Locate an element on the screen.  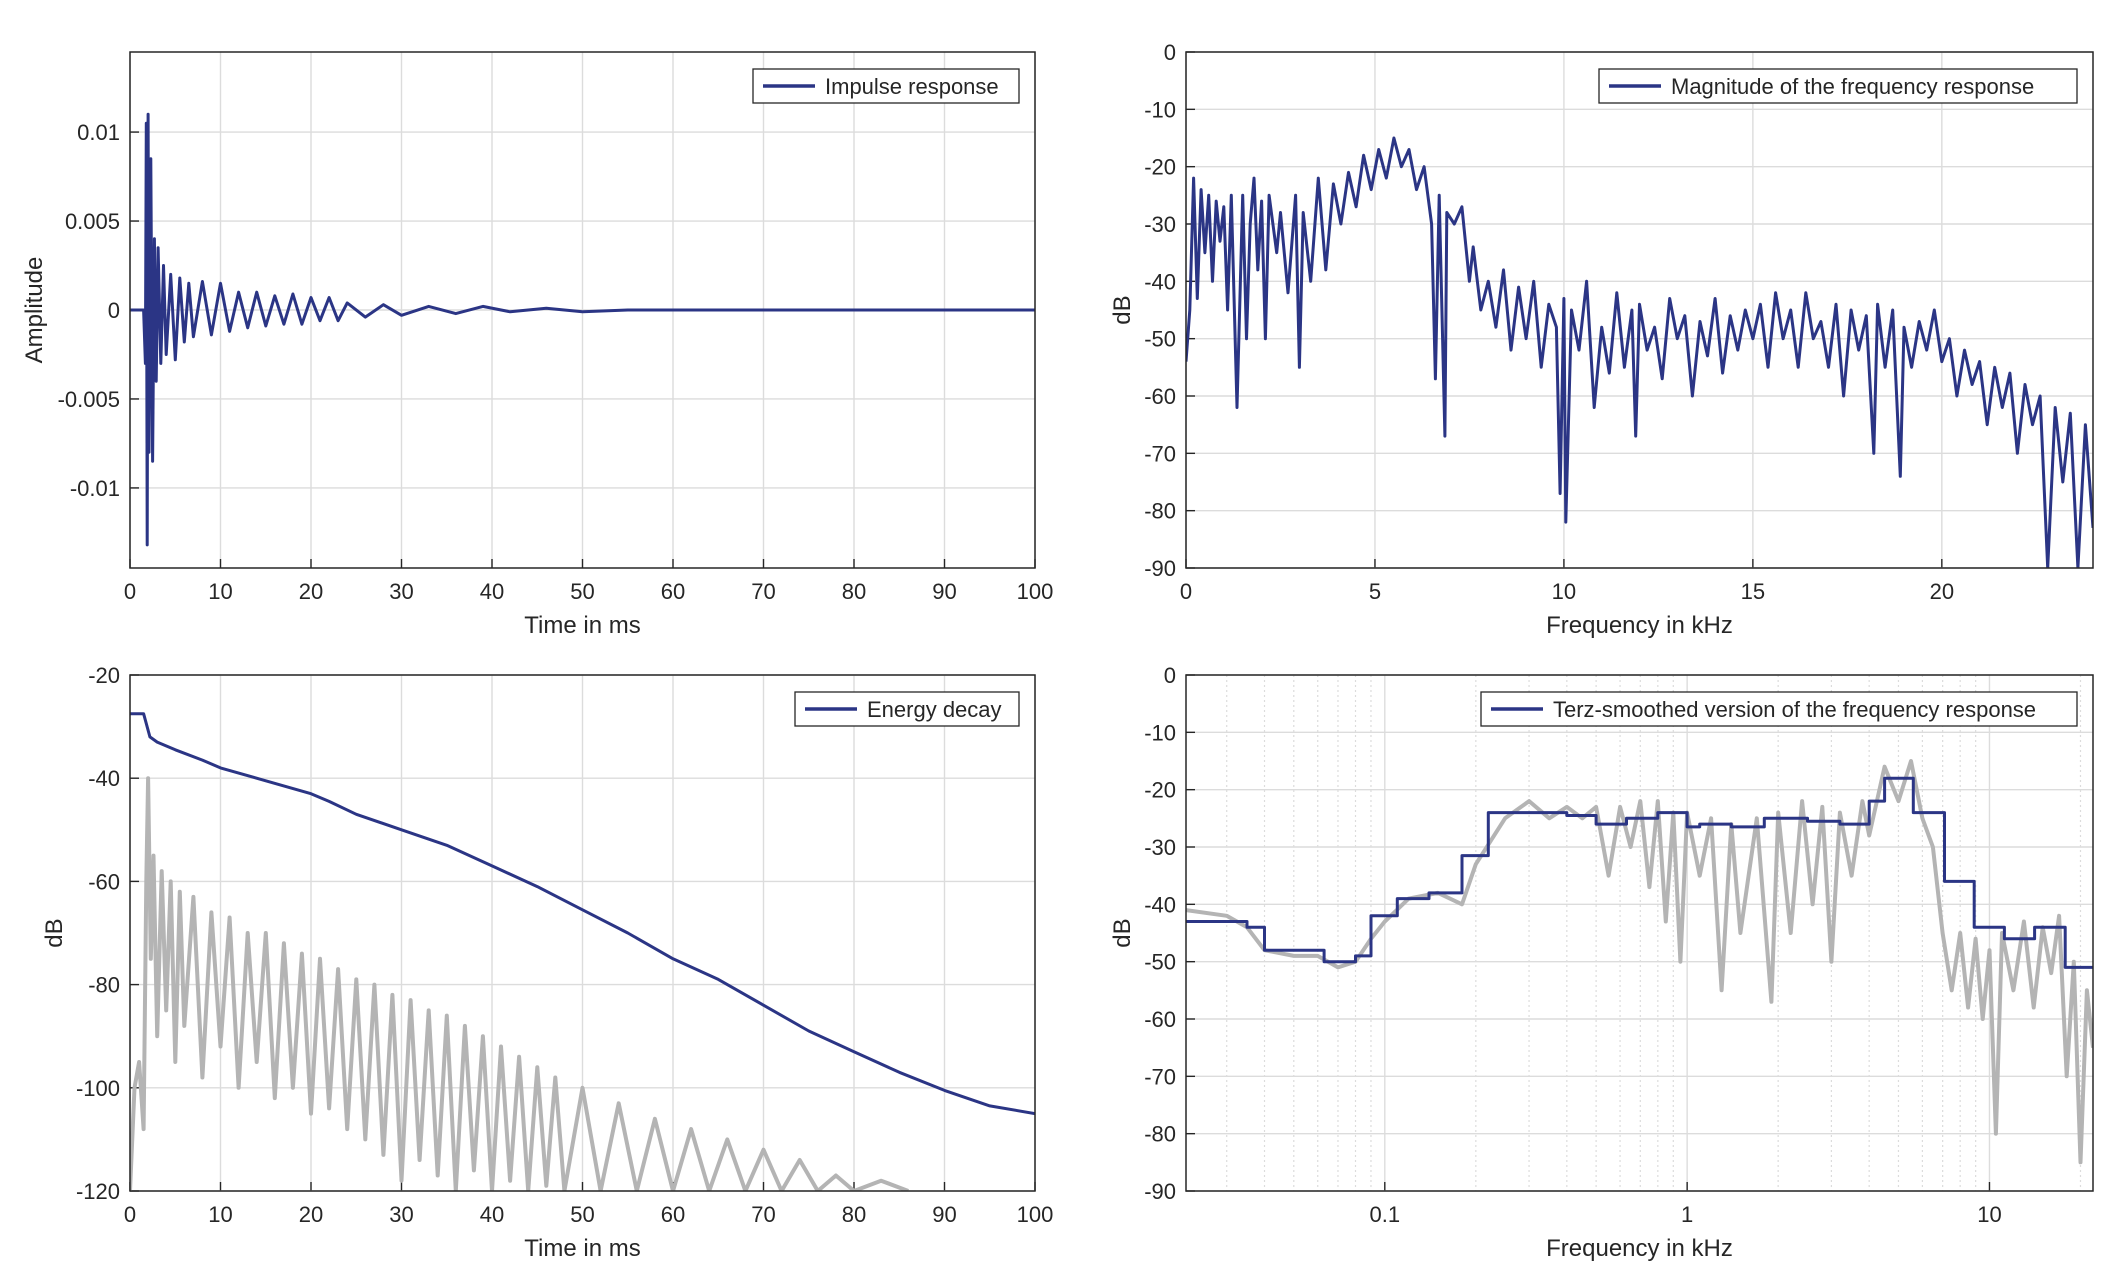
impulse-x-tick-label: 80 is located at coordinates (854, 591).